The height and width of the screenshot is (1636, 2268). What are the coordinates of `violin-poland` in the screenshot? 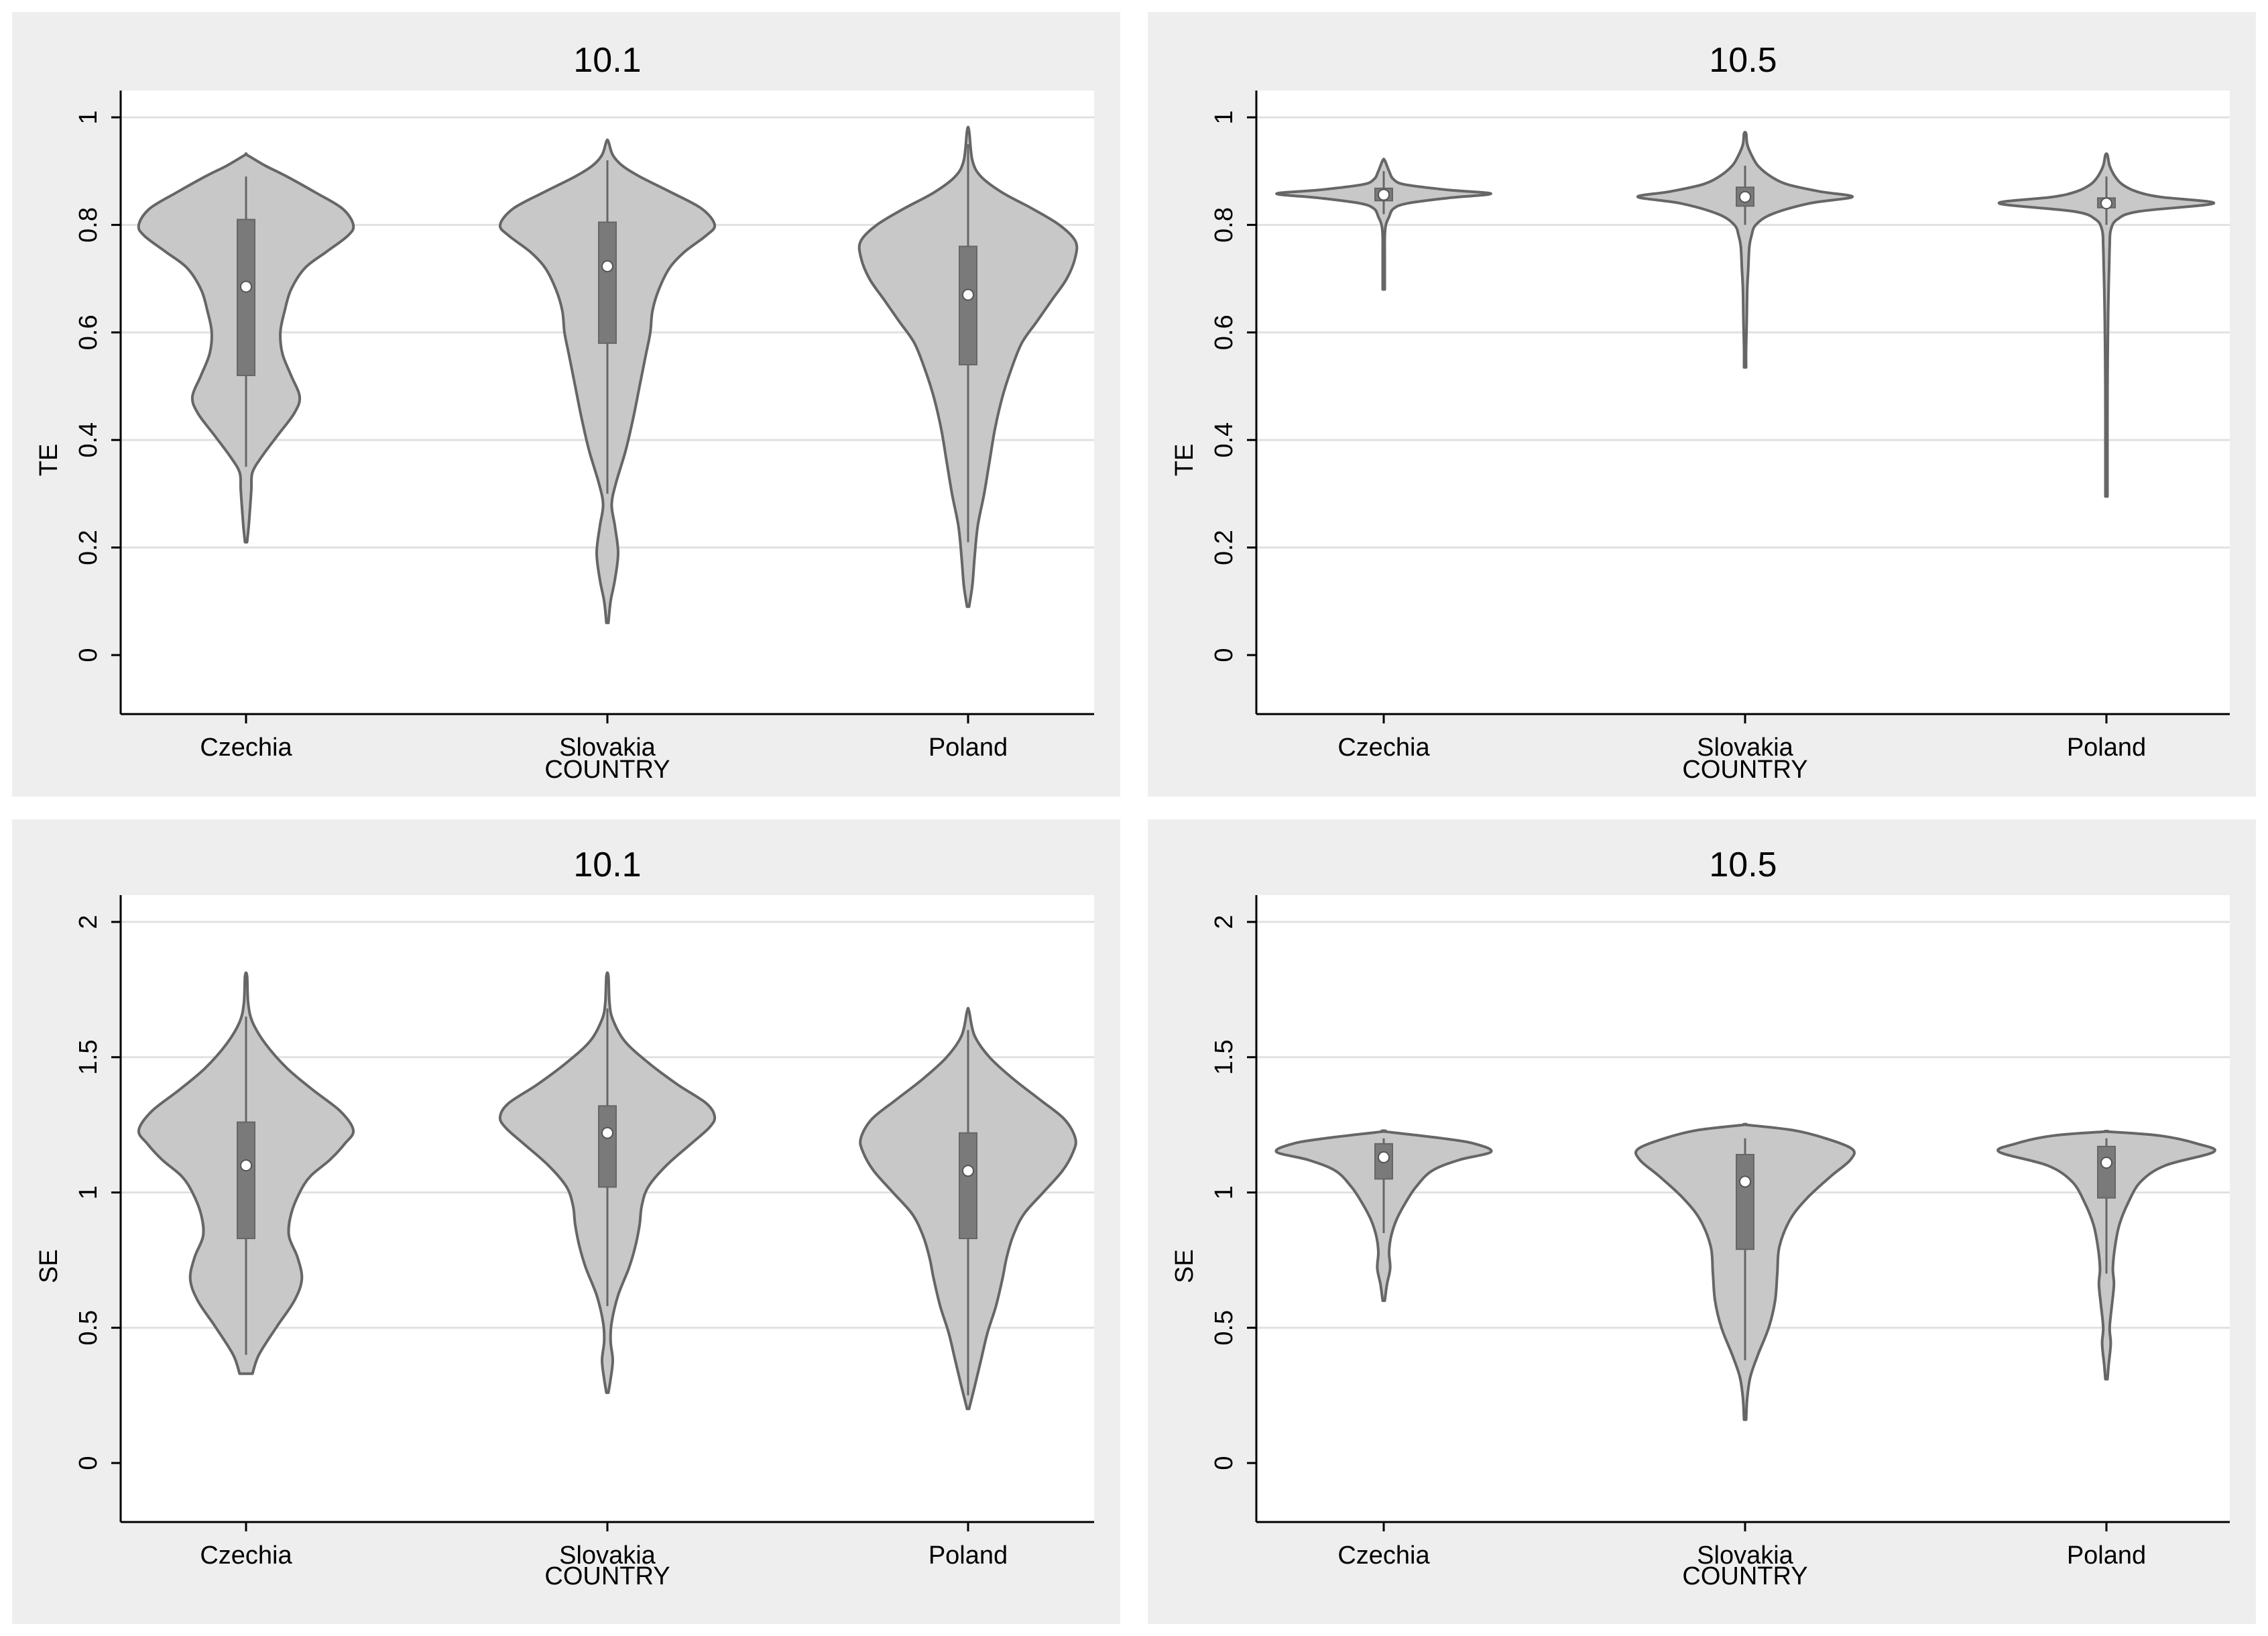 It's located at (2106, 325).